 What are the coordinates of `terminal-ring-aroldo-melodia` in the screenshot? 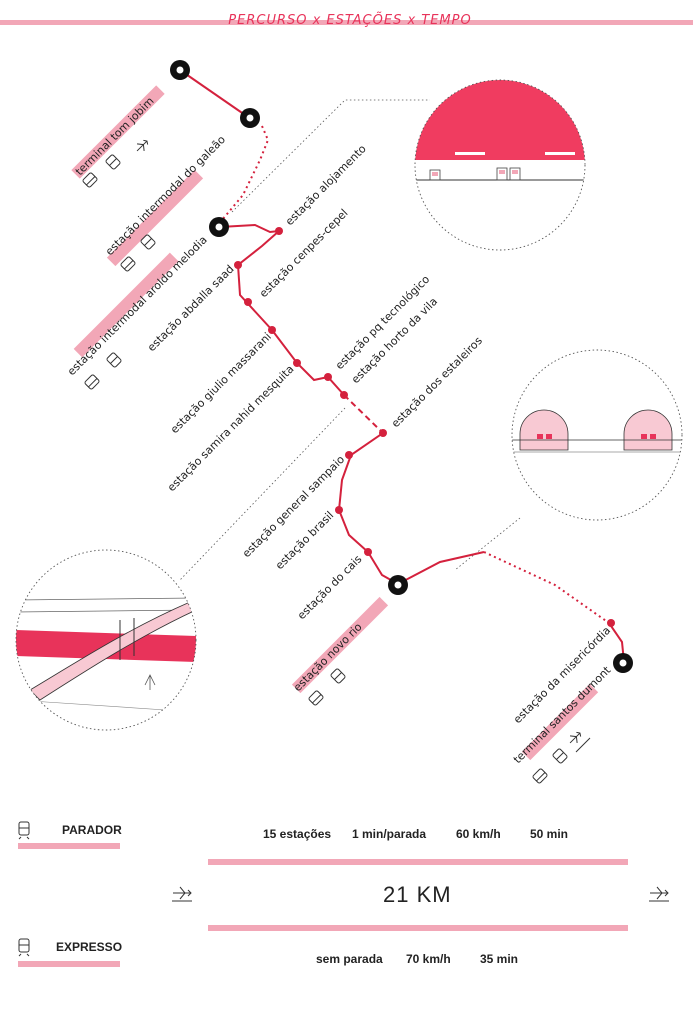 It's located at (219, 227).